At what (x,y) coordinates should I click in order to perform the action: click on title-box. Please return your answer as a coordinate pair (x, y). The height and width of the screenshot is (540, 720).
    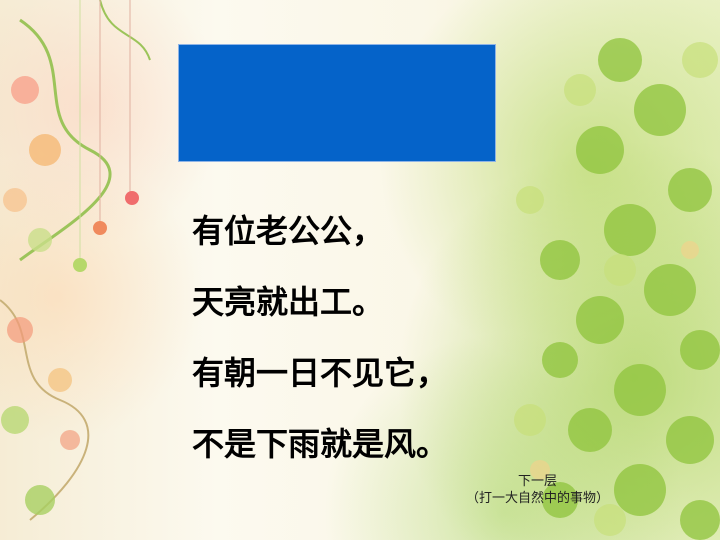
    Looking at the image, I should click on (337, 103).